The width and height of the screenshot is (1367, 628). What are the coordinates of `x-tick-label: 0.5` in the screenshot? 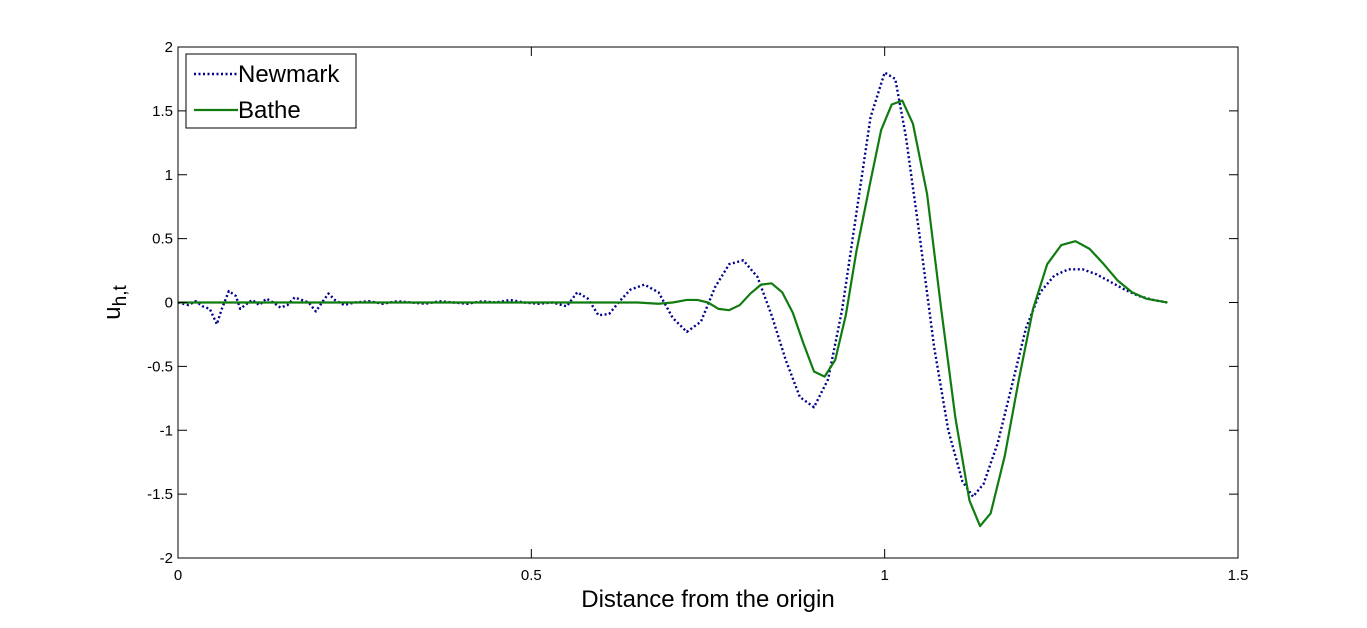 It's located at (531, 575).